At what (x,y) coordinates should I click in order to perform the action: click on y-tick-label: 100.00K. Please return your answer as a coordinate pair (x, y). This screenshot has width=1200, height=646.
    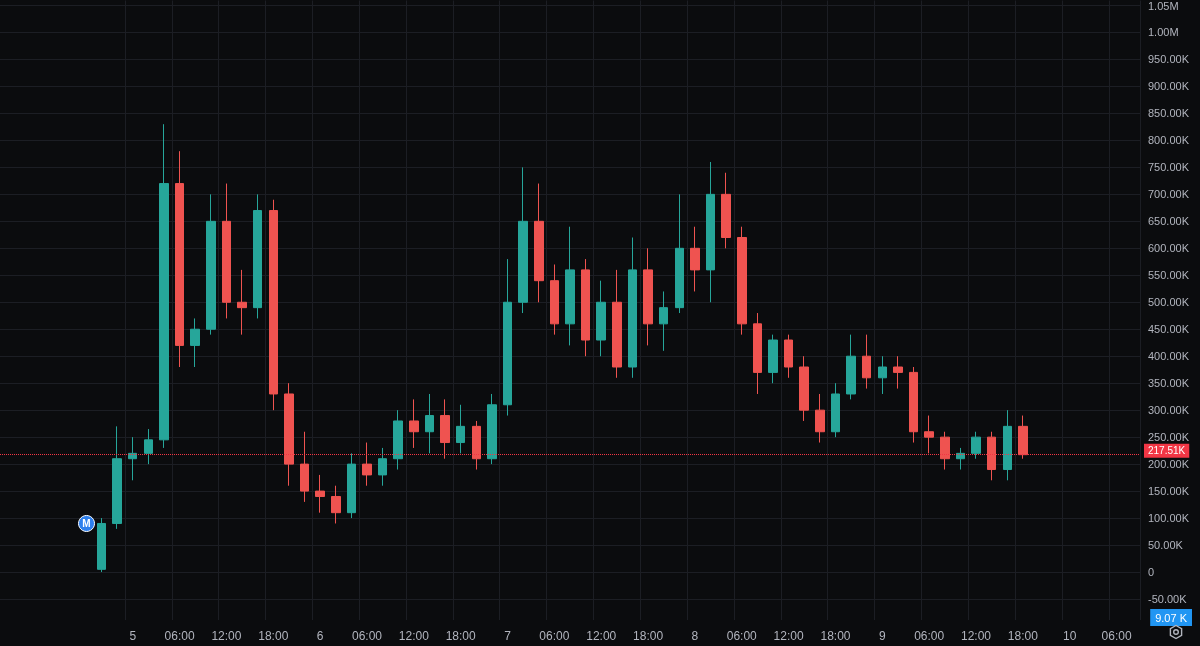
    Looking at the image, I should click on (1169, 518).